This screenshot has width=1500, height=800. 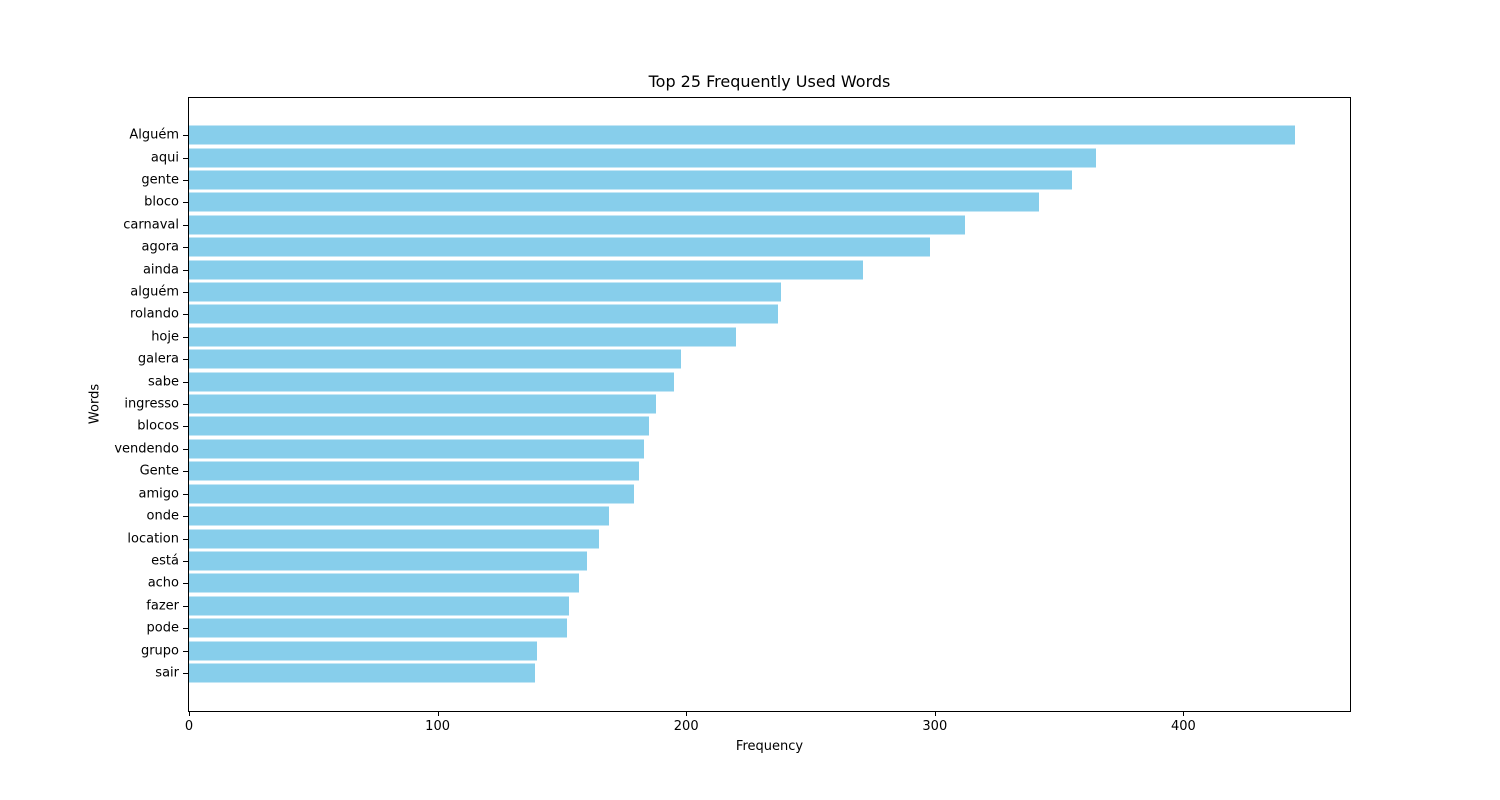 What do you see at coordinates (165, 337) in the screenshot?
I see `y-tick-label: hoje` at bounding box center [165, 337].